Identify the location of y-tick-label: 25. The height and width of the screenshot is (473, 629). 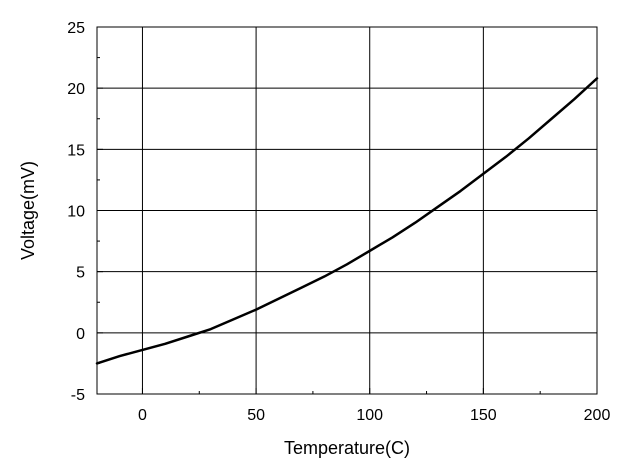
(76, 28).